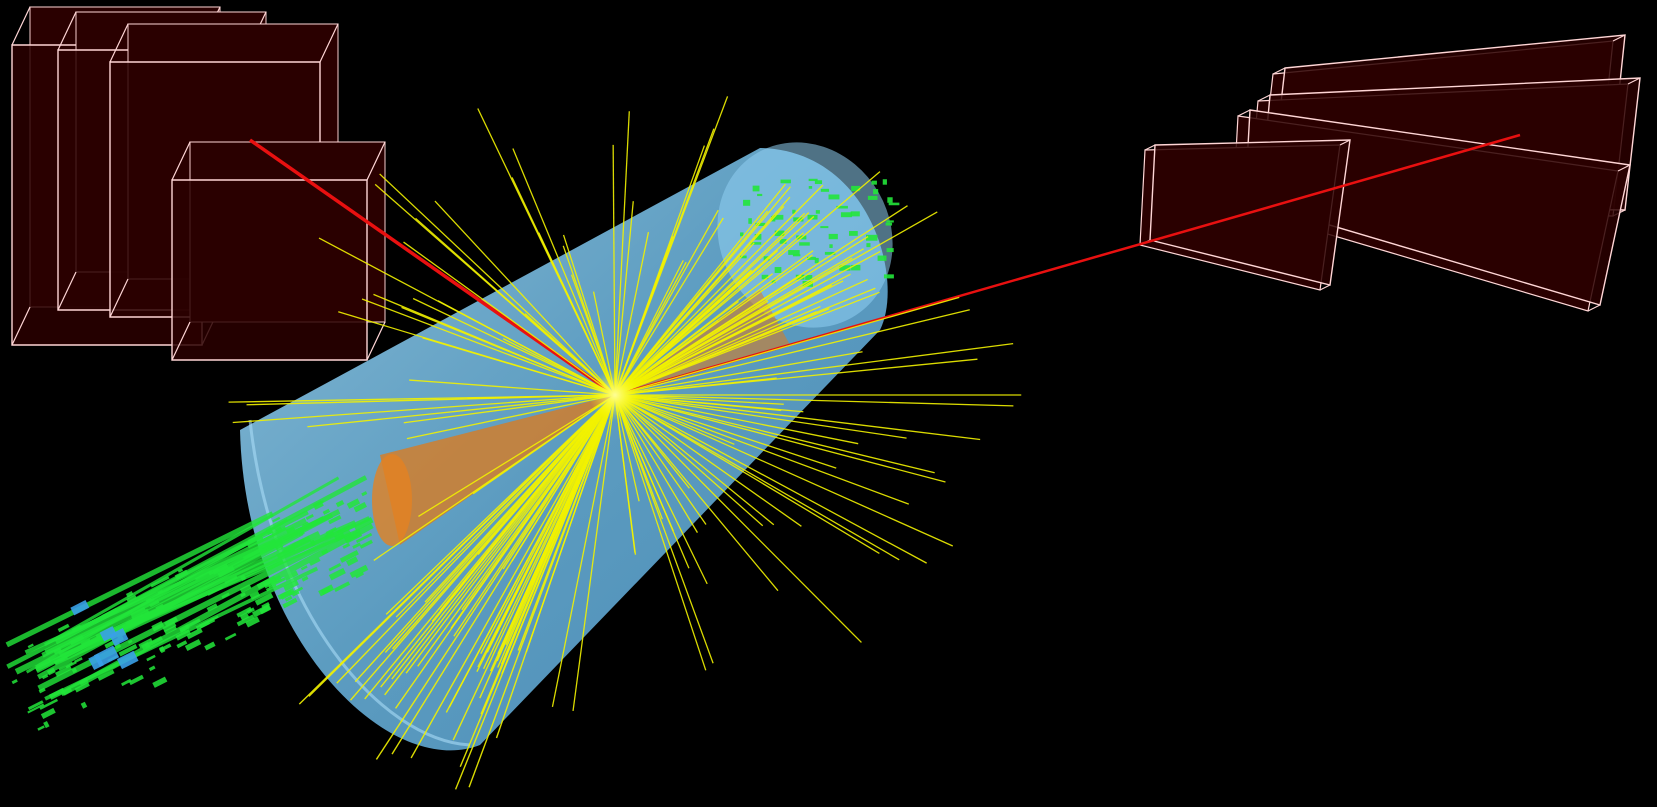  I want to click on collision-vertex, so click(615, 395).